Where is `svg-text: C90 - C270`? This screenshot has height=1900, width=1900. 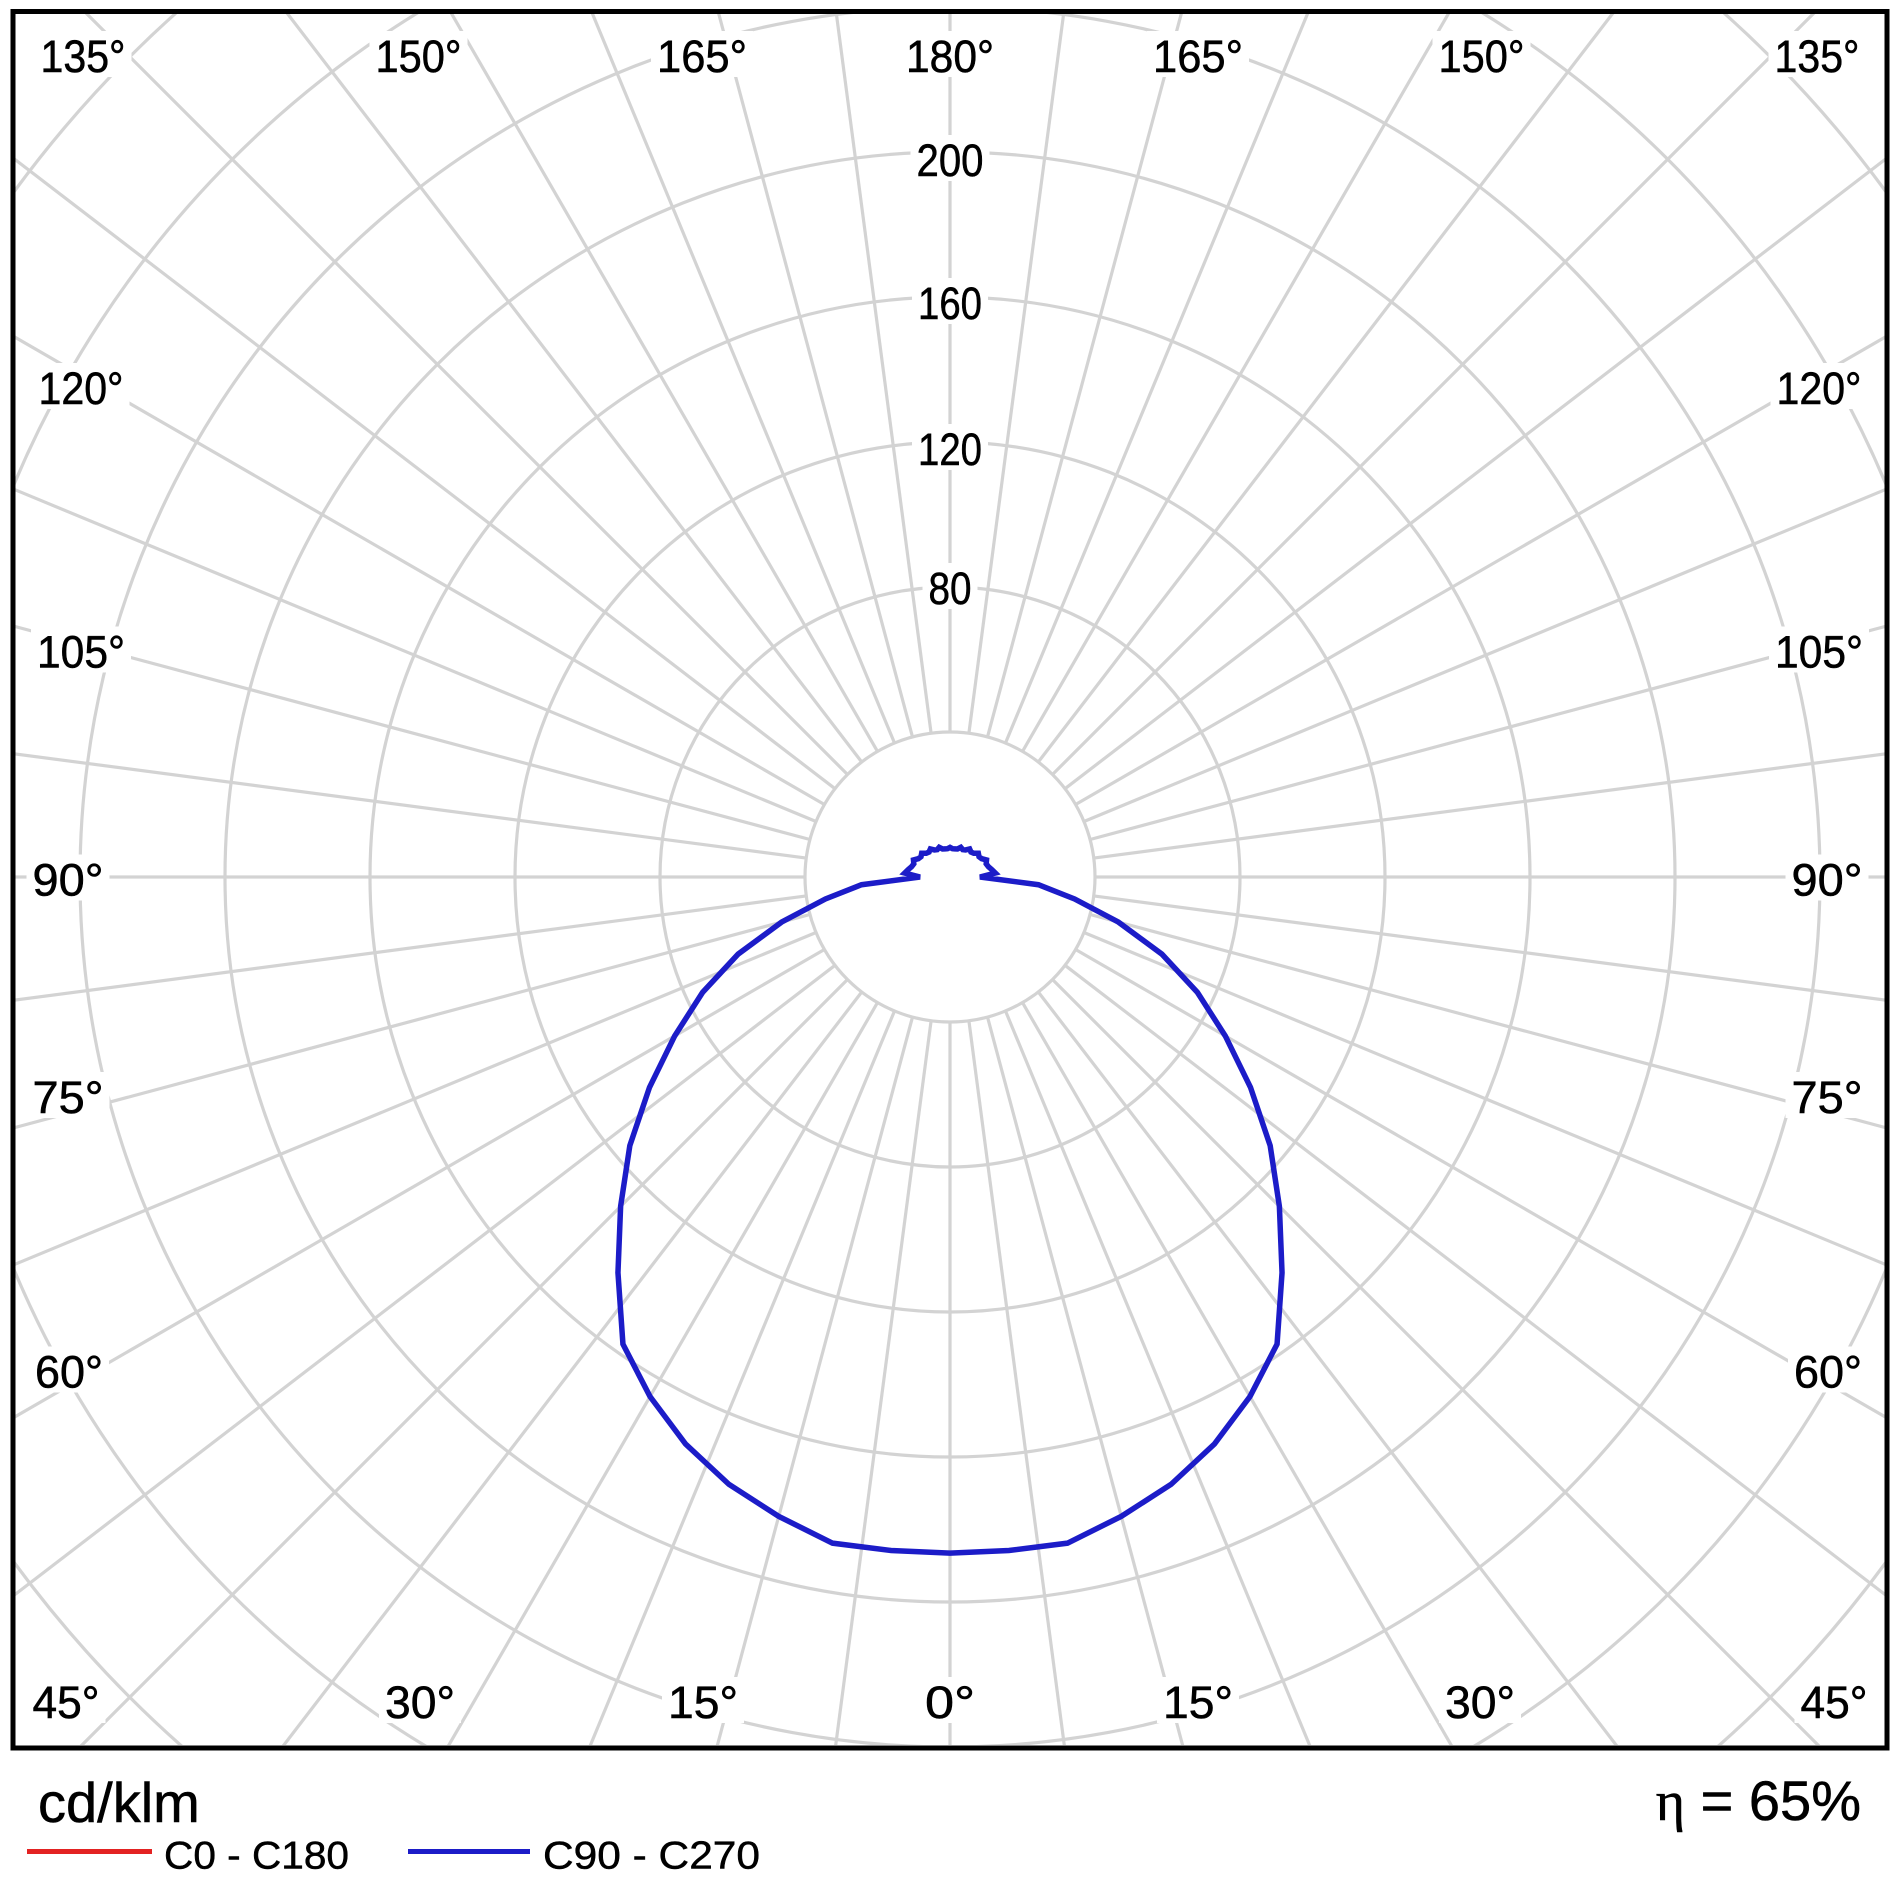
svg-text: C90 - C270 is located at coordinates (651, 1856).